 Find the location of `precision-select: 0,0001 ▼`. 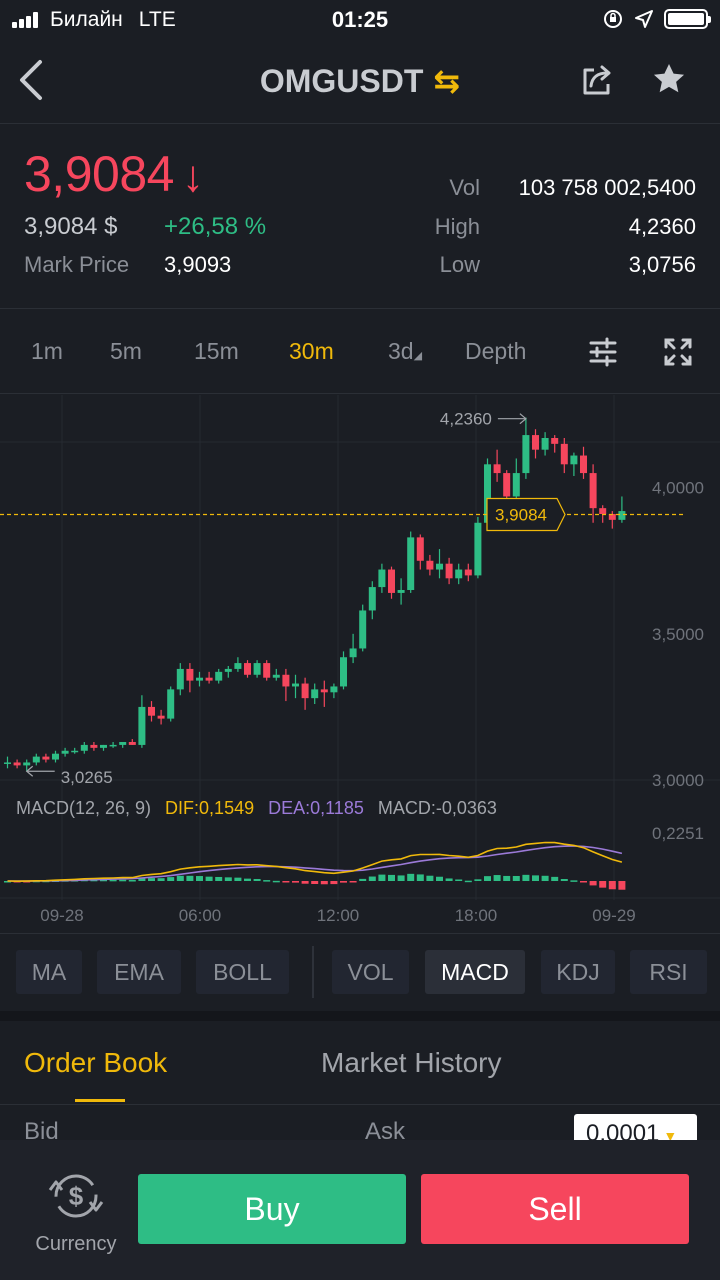

precision-select: 0,0001 ▼ is located at coordinates (635, 1127).